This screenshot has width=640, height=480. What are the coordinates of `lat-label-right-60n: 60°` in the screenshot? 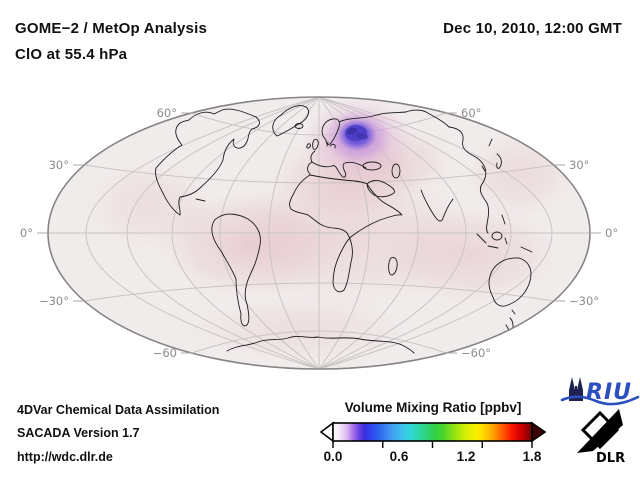 It's located at (471, 113).